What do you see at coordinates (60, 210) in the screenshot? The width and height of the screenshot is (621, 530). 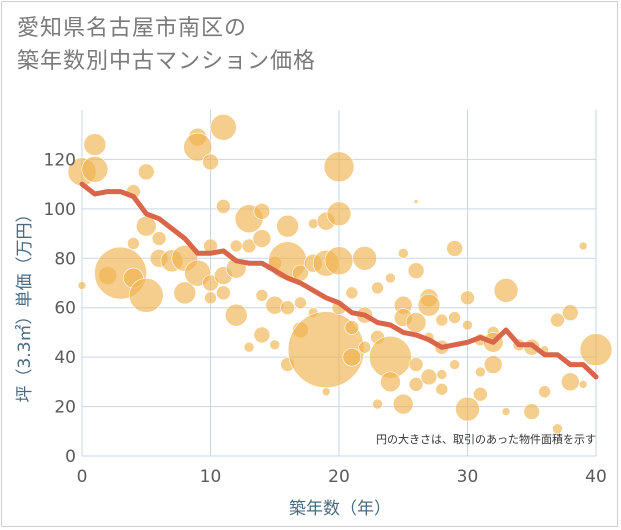 I see `y-tick-label: 100` at bounding box center [60, 210].